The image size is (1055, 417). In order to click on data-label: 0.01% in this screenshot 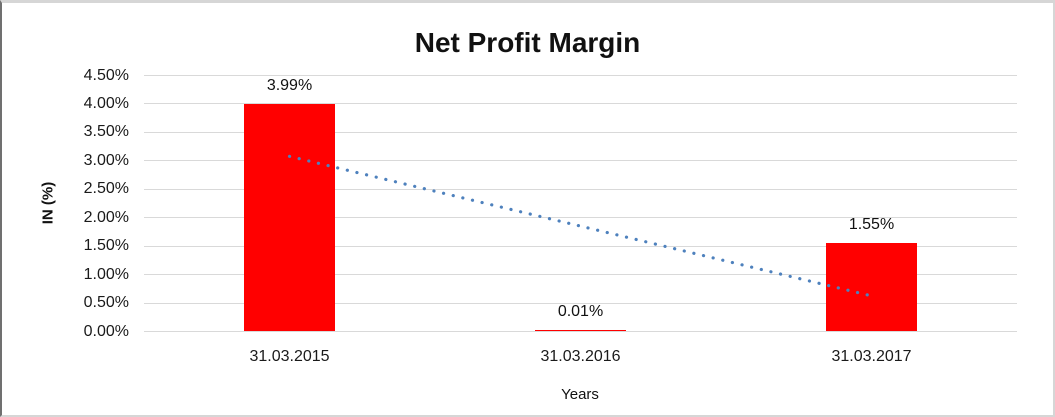, I will do `click(580, 312)`.